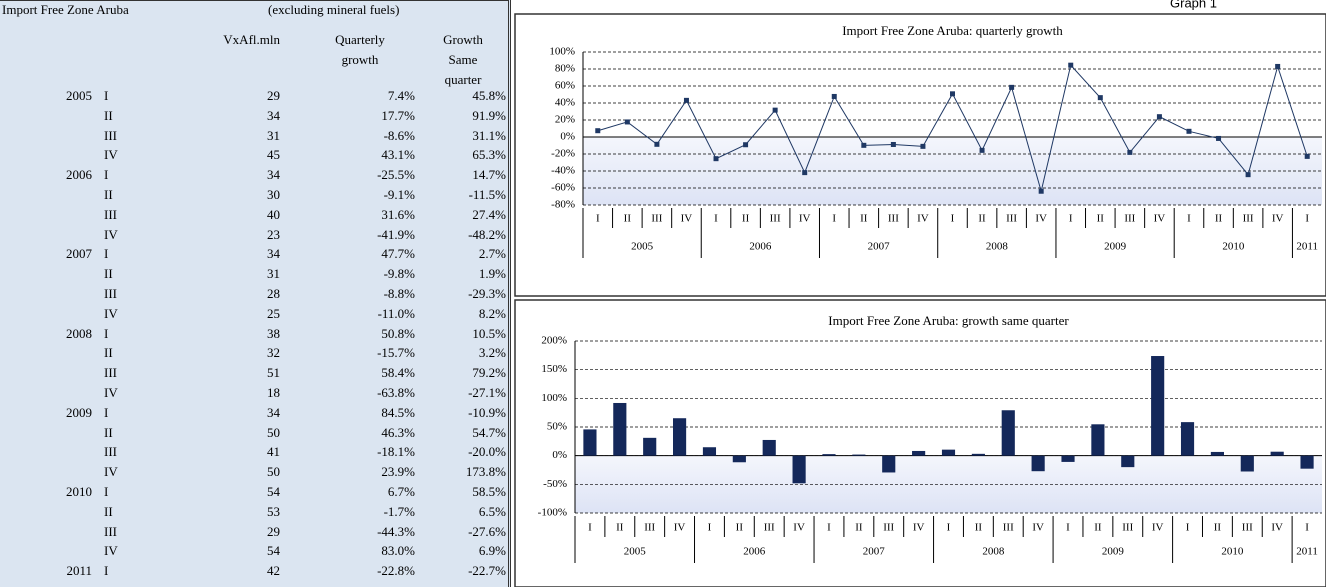 Image resolution: width=1326 pixels, height=587 pixels. I want to click on row-label: 2010, so click(79, 491).